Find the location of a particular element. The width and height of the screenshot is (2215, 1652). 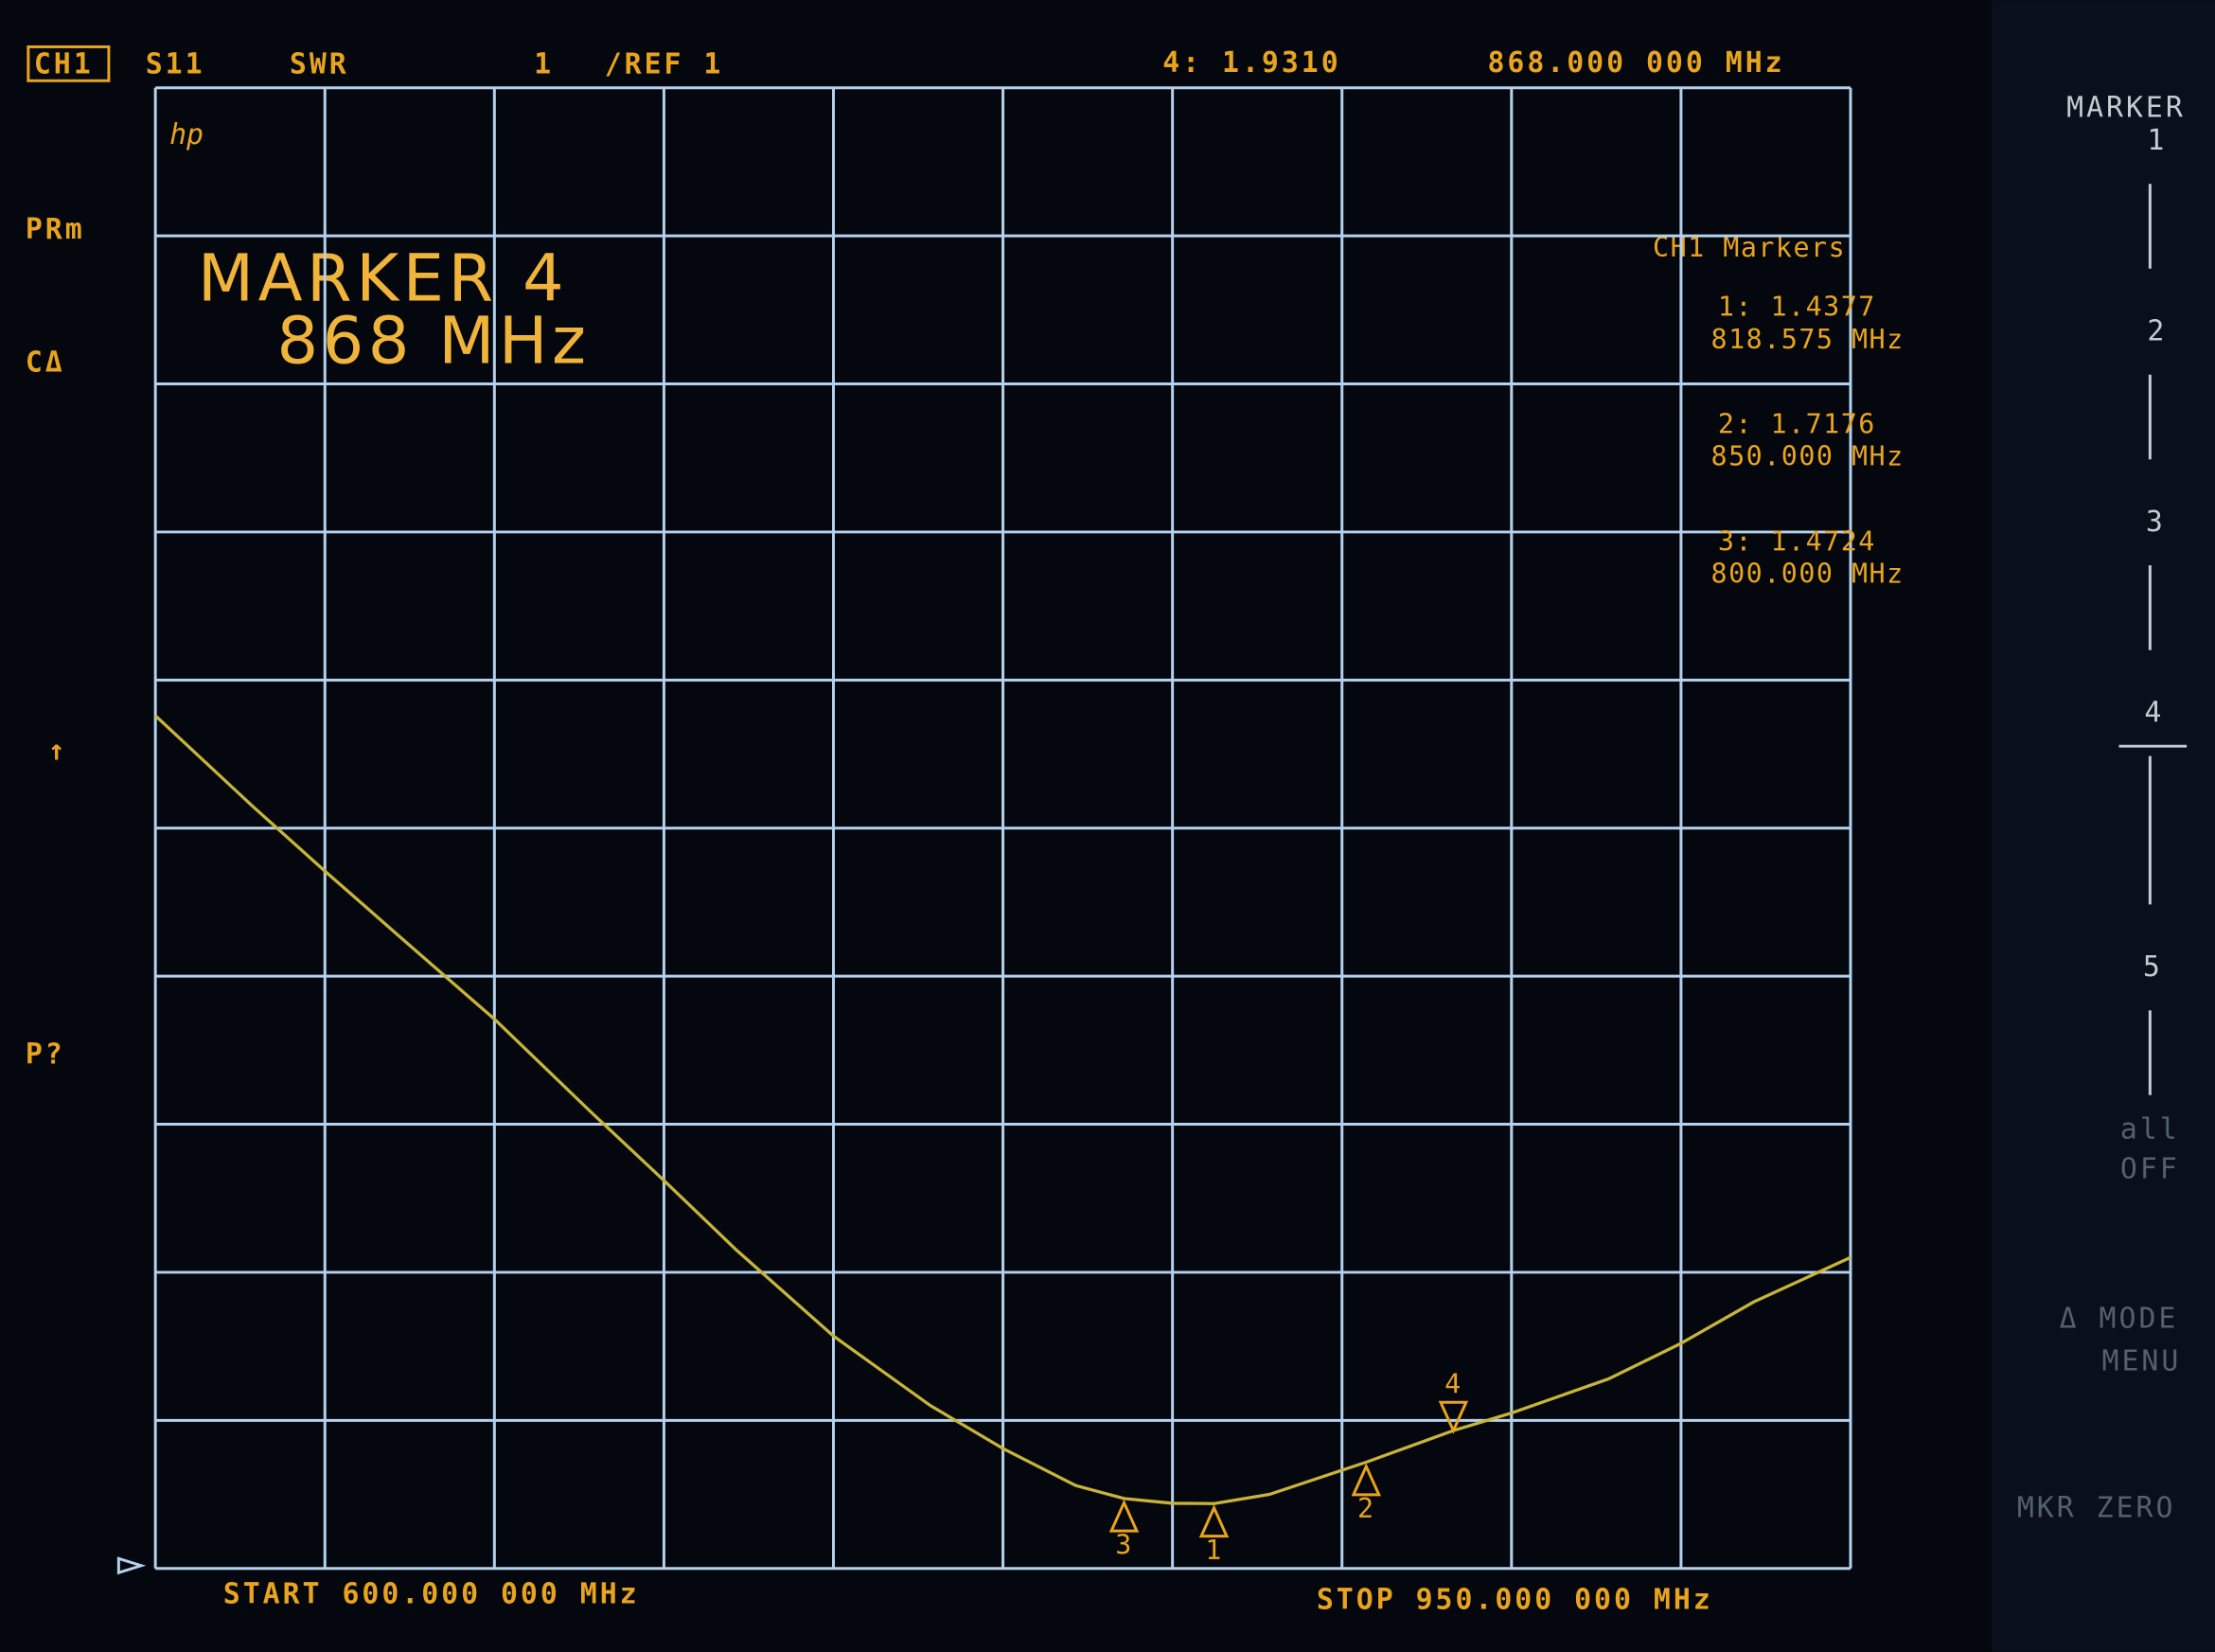

status-annotation: P? is located at coordinates (45, 1055).